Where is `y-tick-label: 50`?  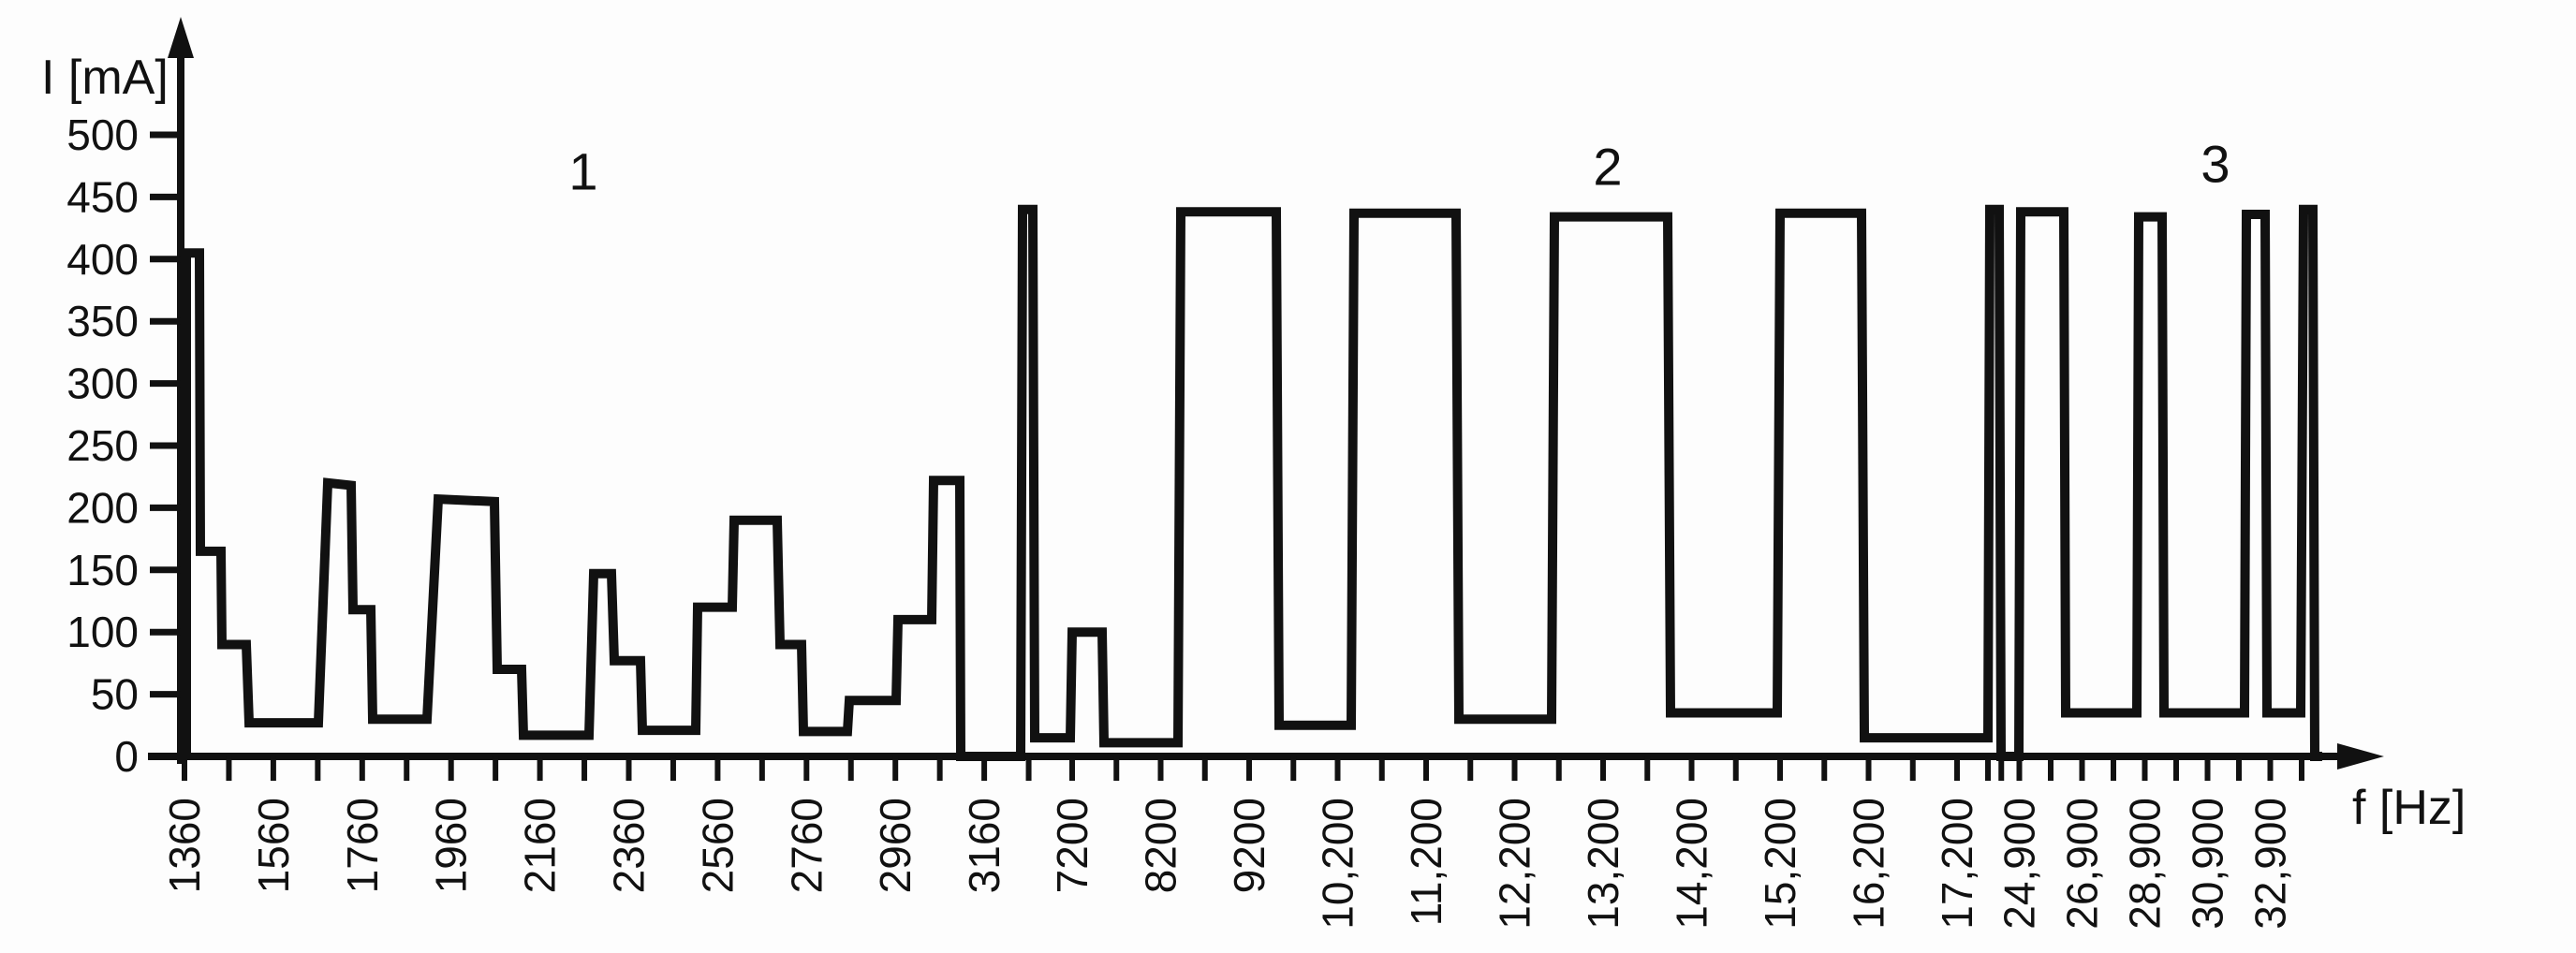 y-tick-label: 50 is located at coordinates (115, 694).